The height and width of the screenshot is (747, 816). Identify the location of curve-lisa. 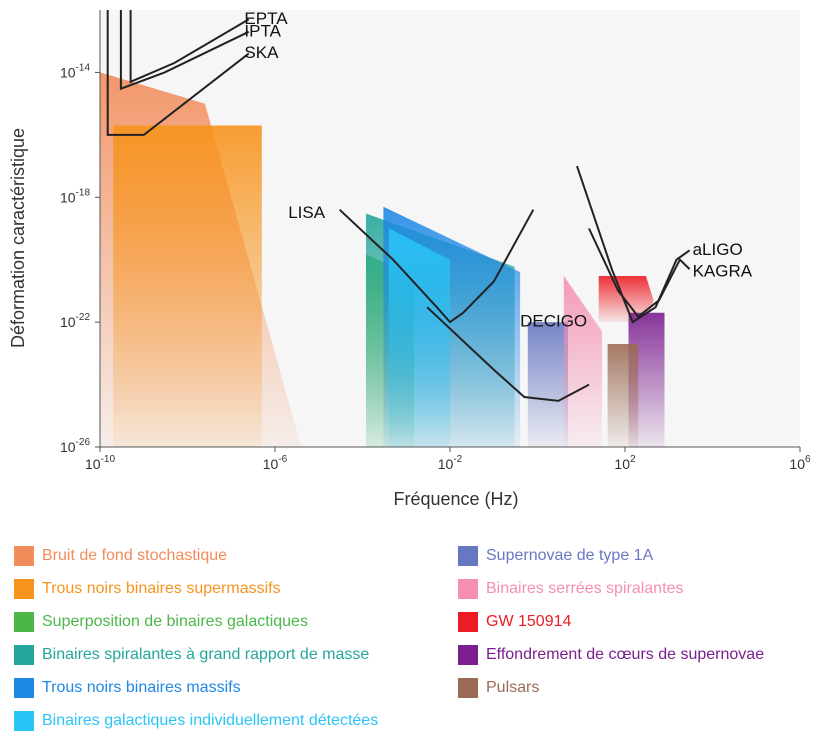
(436, 266).